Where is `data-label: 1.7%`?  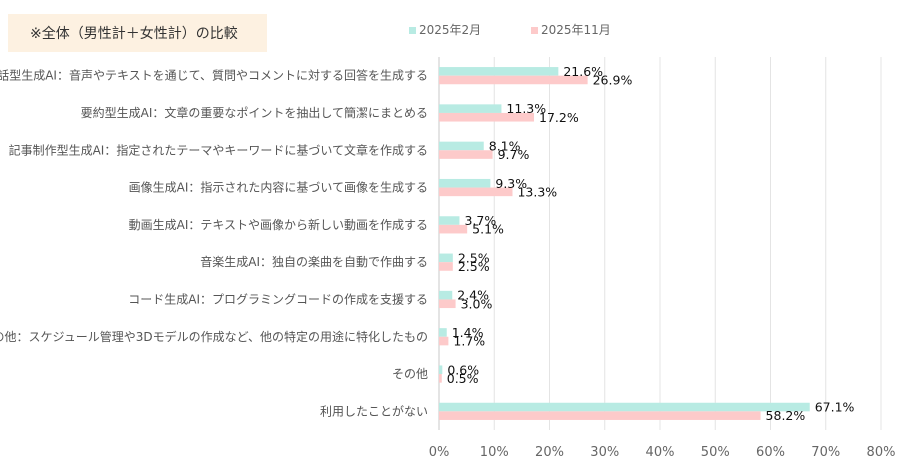 data-label: 1.7% is located at coordinates (469, 341).